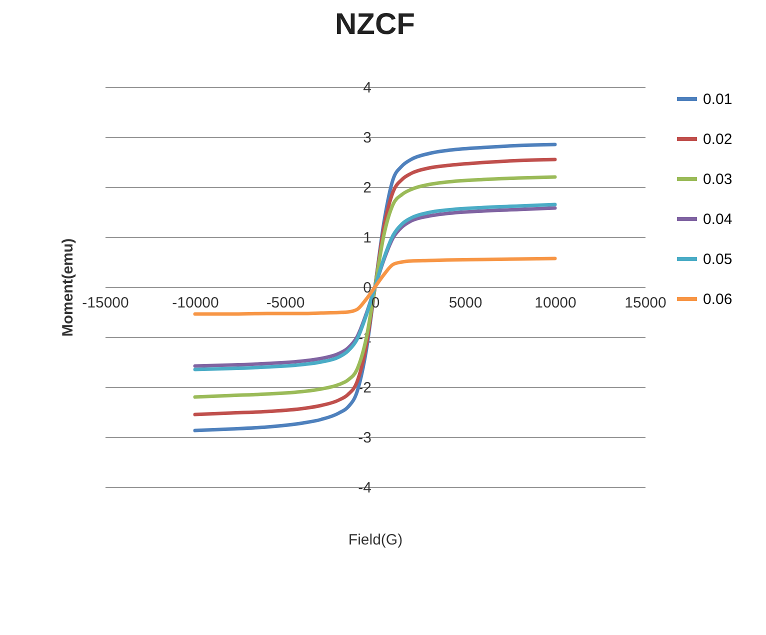 This screenshot has width=766, height=635. Describe the element at coordinates (465, 303) in the screenshot. I see `x-tick-label: 5000` at that location.